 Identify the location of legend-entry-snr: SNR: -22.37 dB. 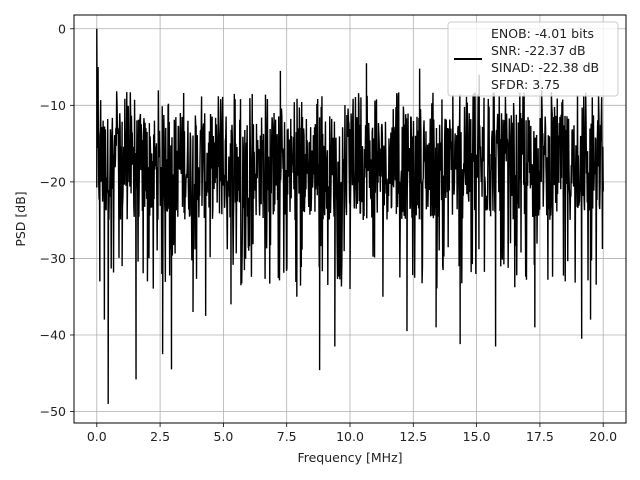
(538, 50).